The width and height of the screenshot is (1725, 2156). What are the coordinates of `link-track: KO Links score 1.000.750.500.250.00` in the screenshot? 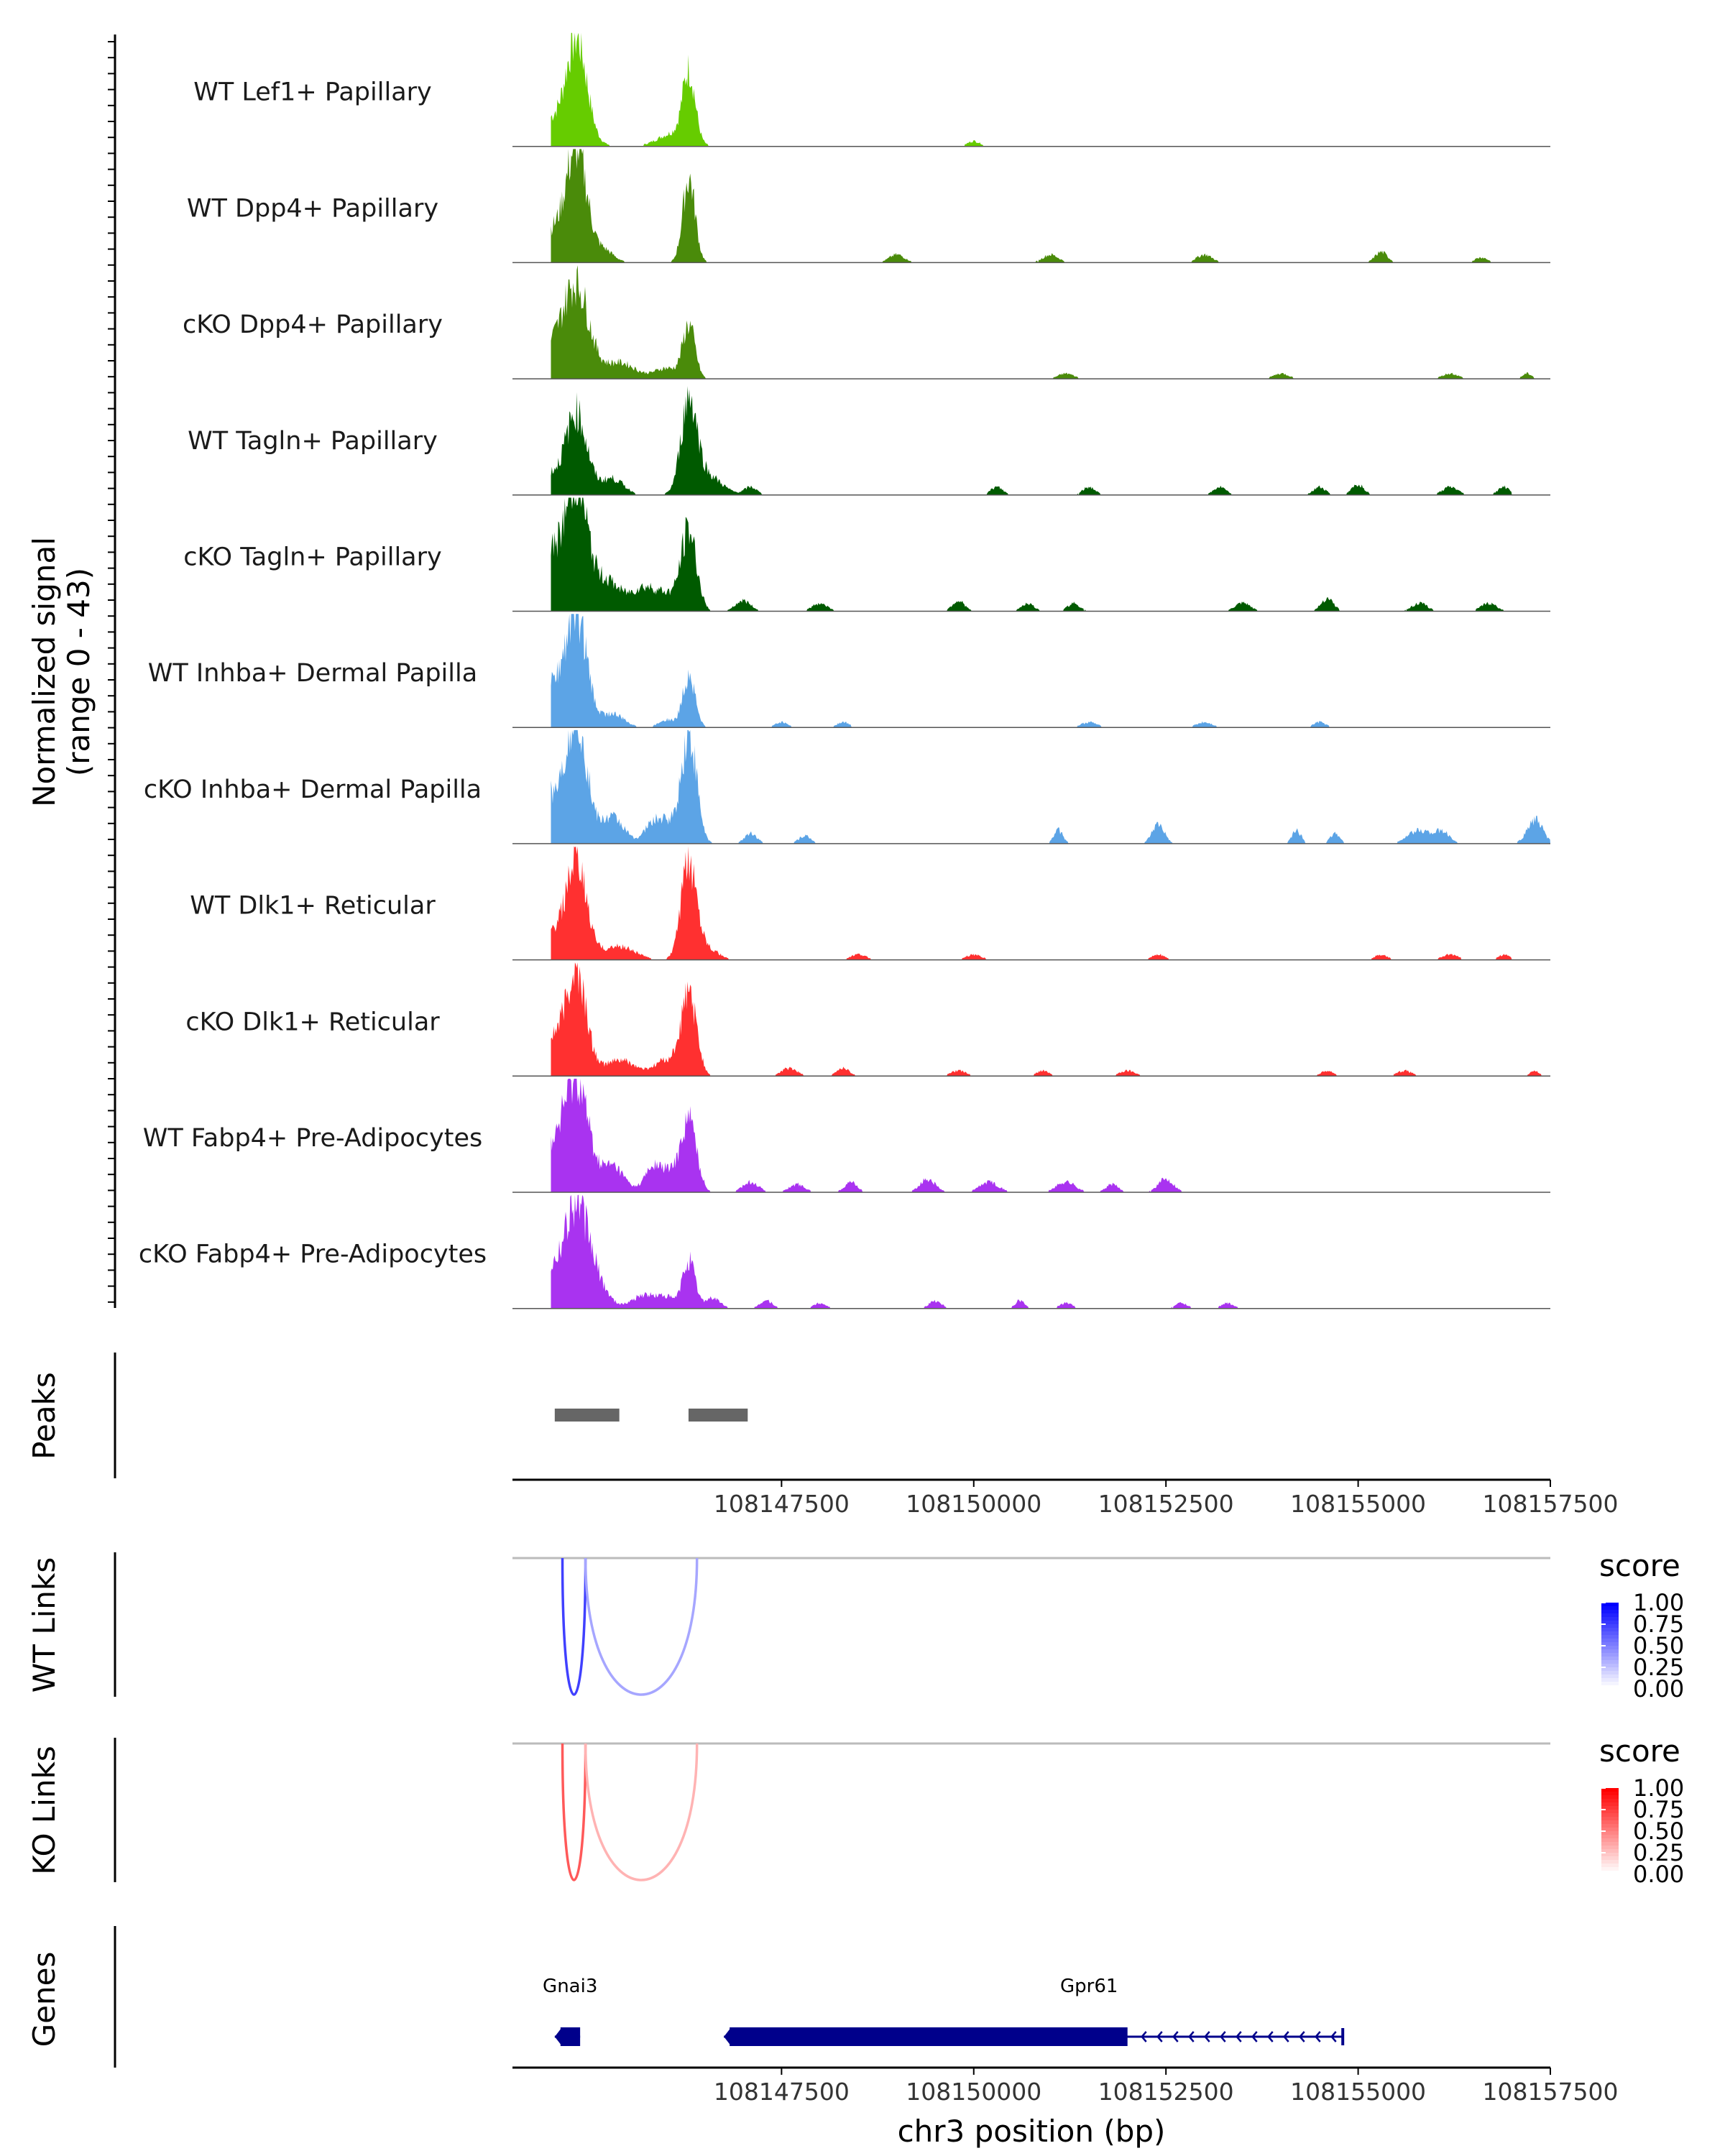 It's located at (855, 1811).